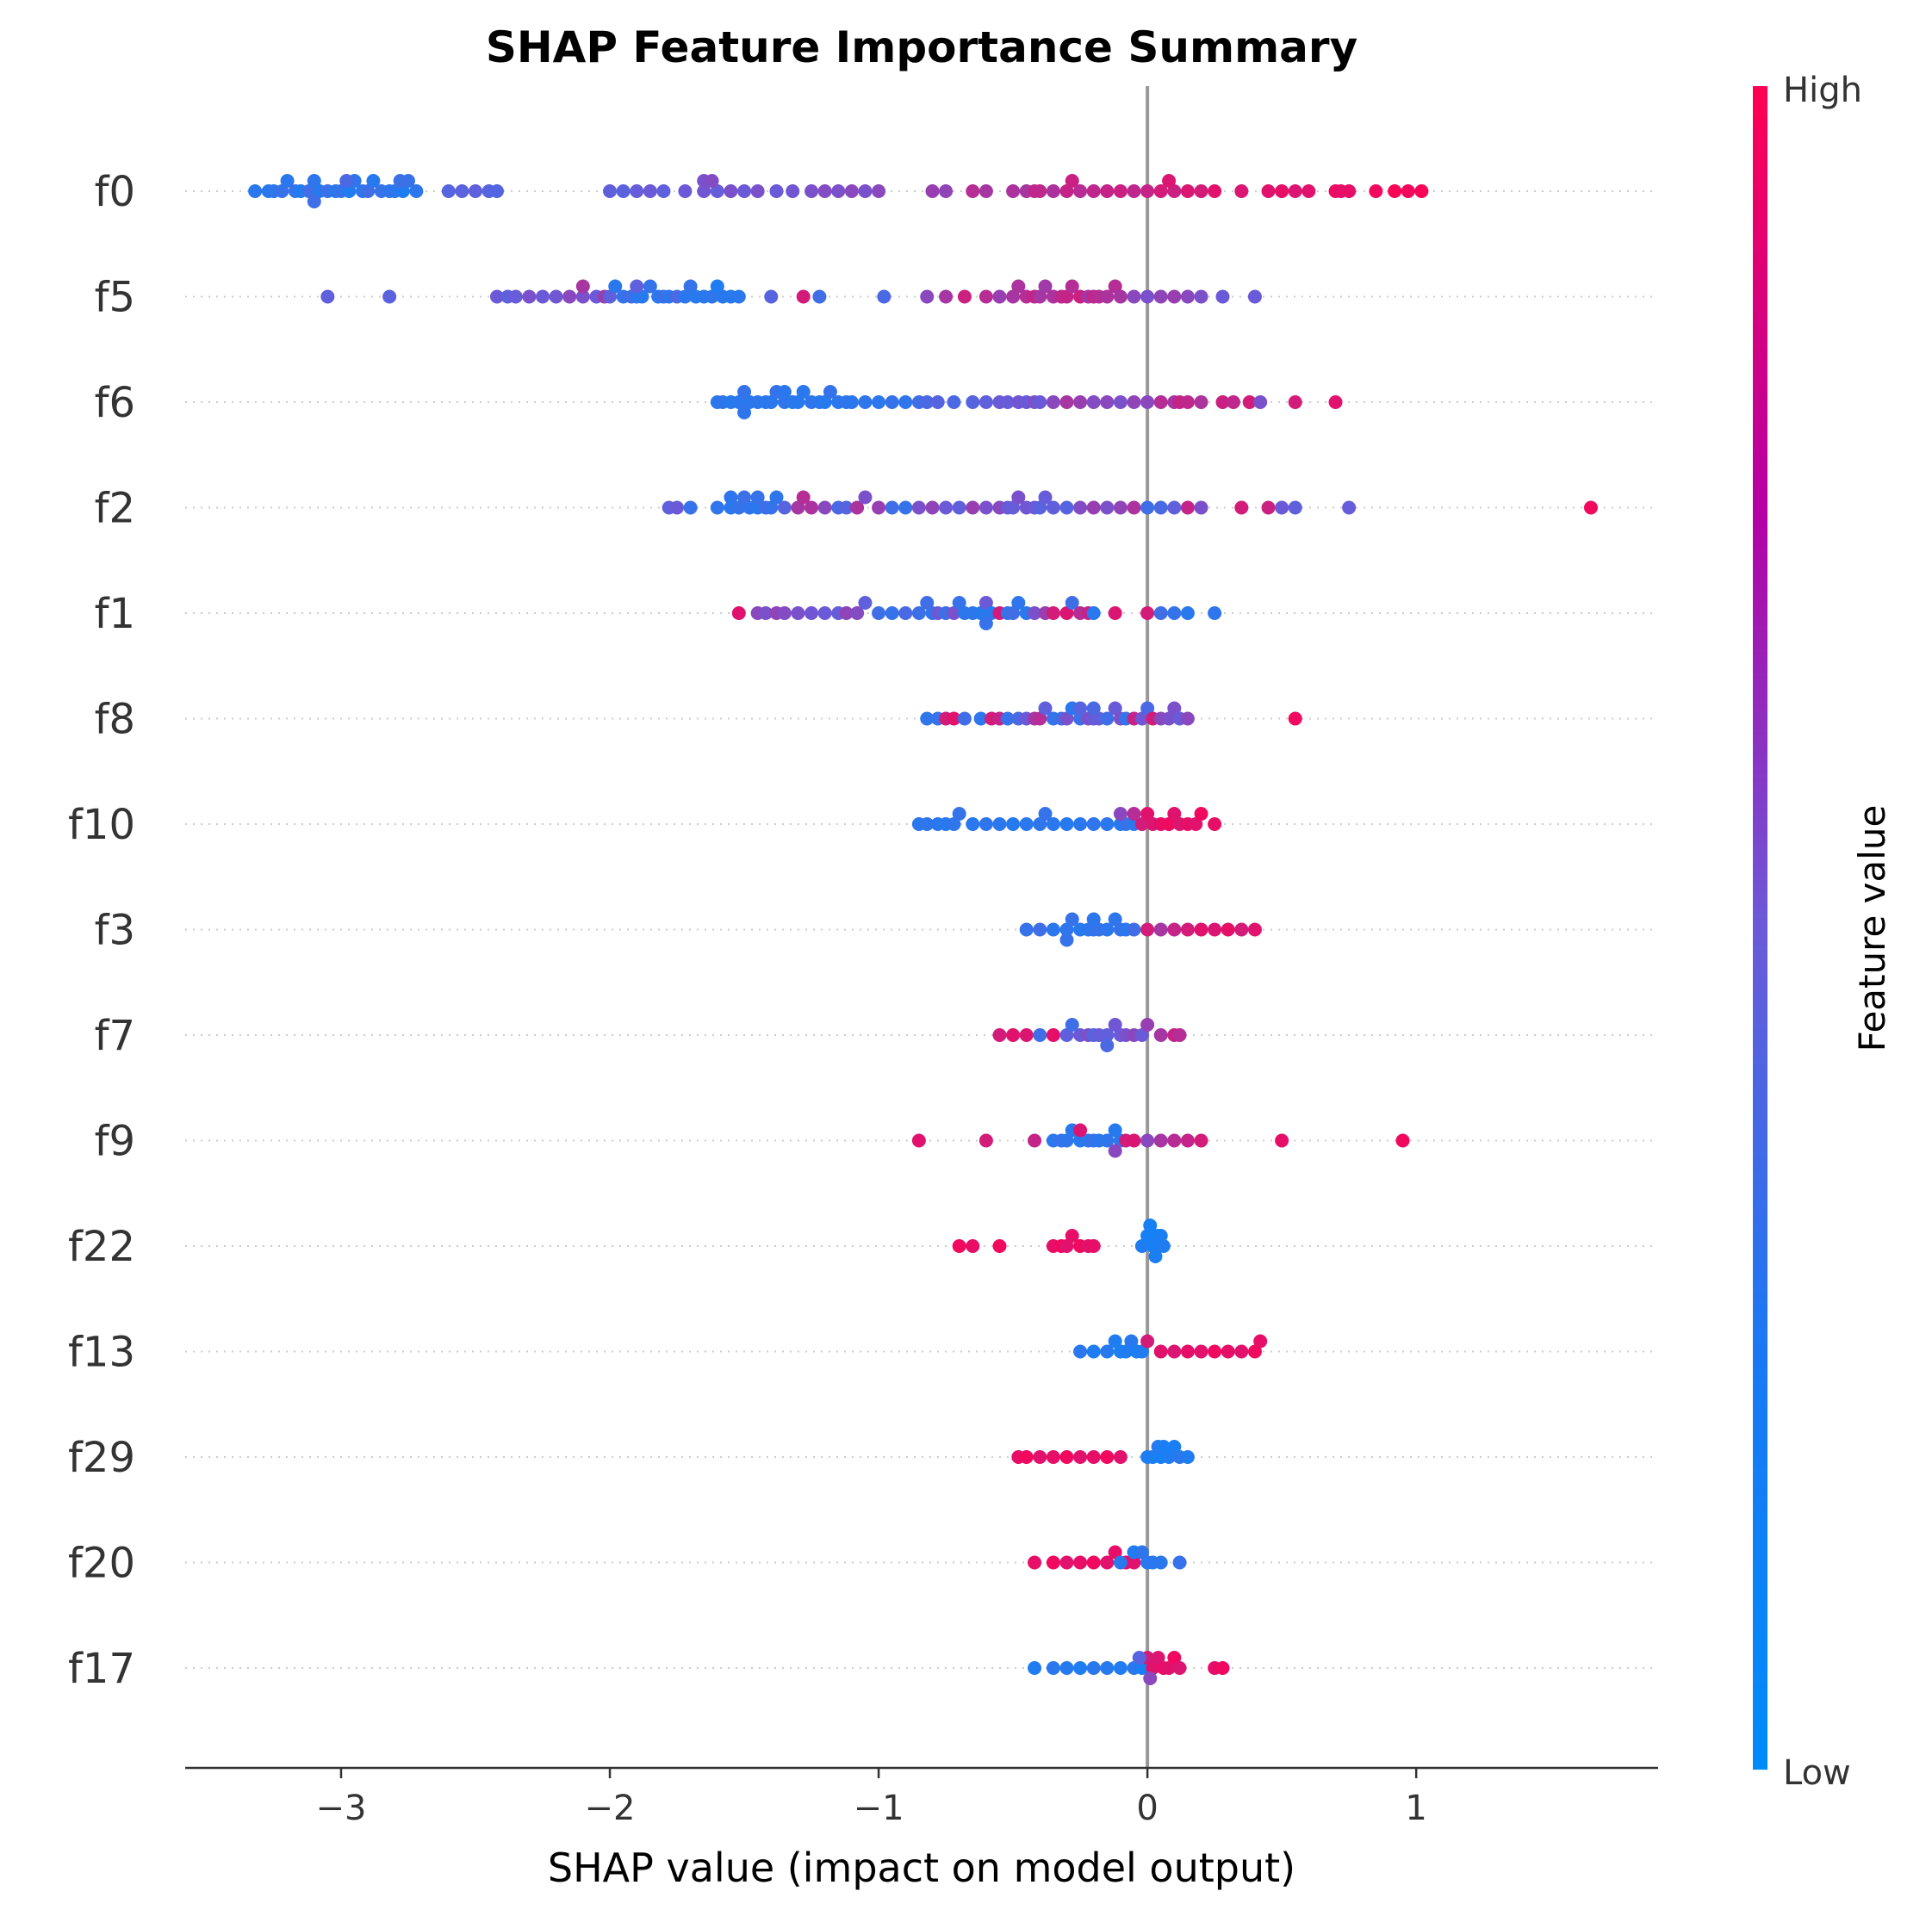 The image size is (1932, 1910). Describe the element at coordinates (101, 825) in the screenshot. I see `y-tick-label-f10: f10` at that location.